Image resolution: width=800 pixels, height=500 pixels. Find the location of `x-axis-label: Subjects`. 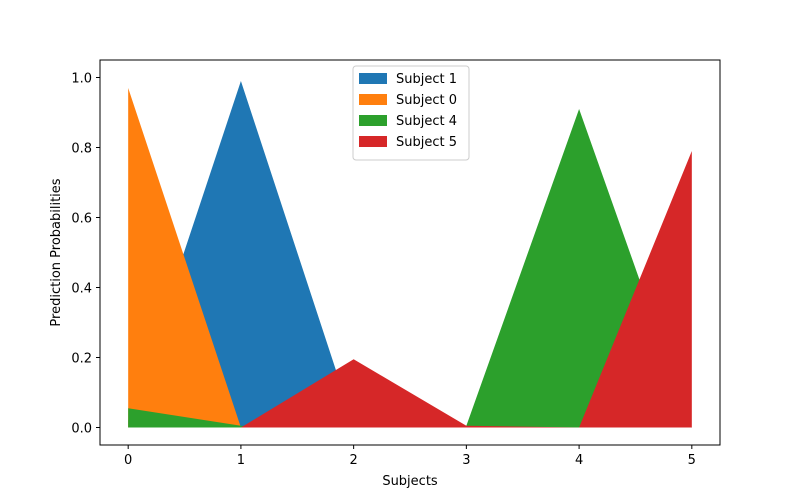

x-axis-label: Subjects is located at coordinates (410, 481).